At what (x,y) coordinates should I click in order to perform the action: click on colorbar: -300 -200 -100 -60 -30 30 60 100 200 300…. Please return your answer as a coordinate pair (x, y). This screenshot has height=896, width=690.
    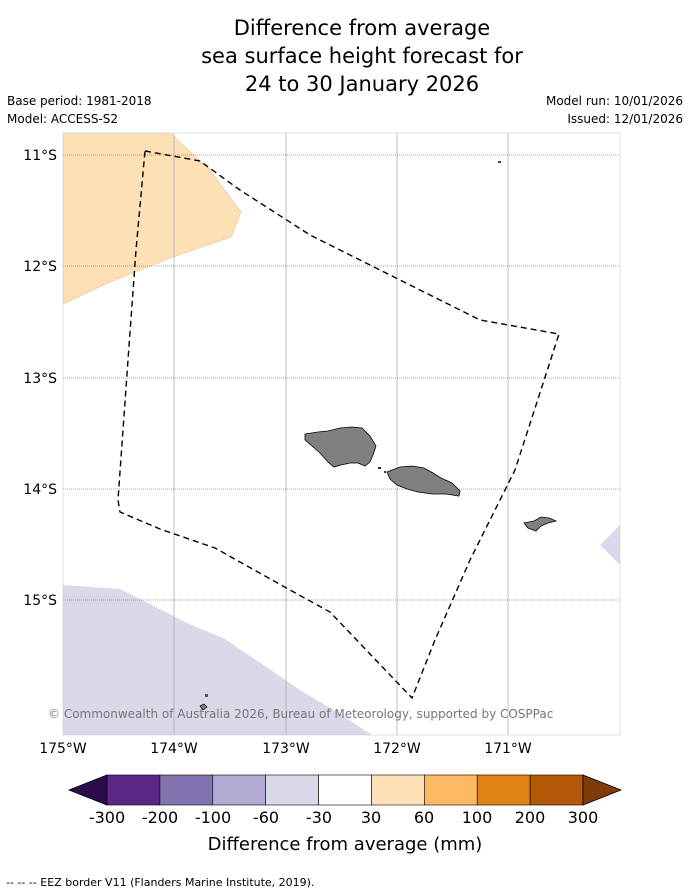
    Looking at the image, I should click on (345, 814).